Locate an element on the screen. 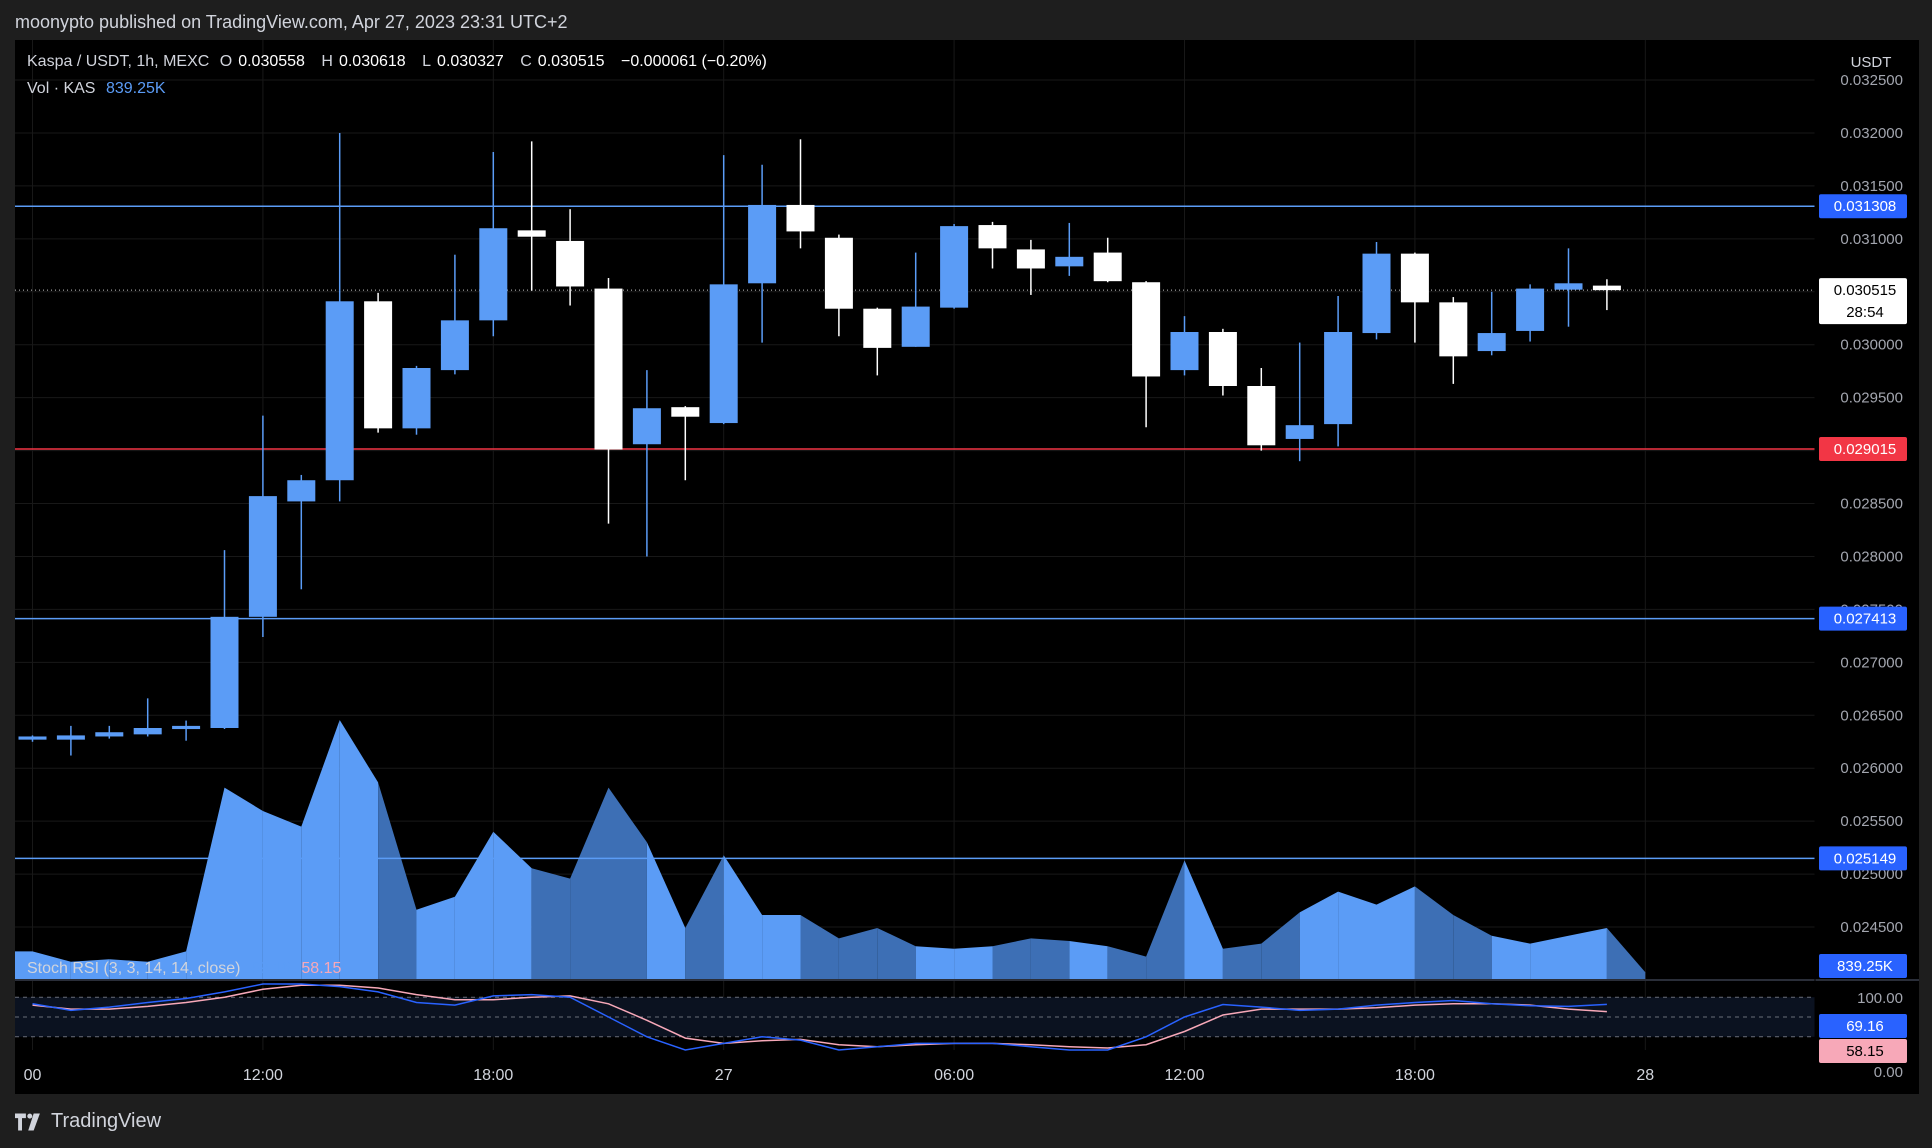 The width and height of the screenshot is (1932, 1148). stoch-d-badge: 58.15 is located at coordinates (1863, 1051).